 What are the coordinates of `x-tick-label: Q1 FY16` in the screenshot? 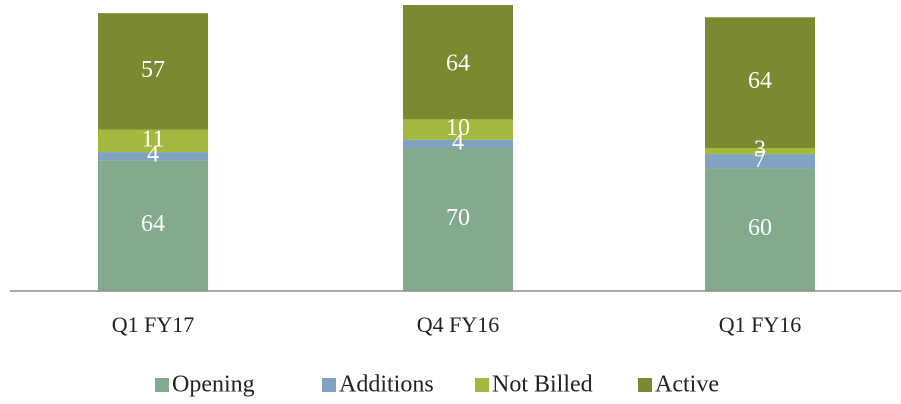 It's located at (760, 324).